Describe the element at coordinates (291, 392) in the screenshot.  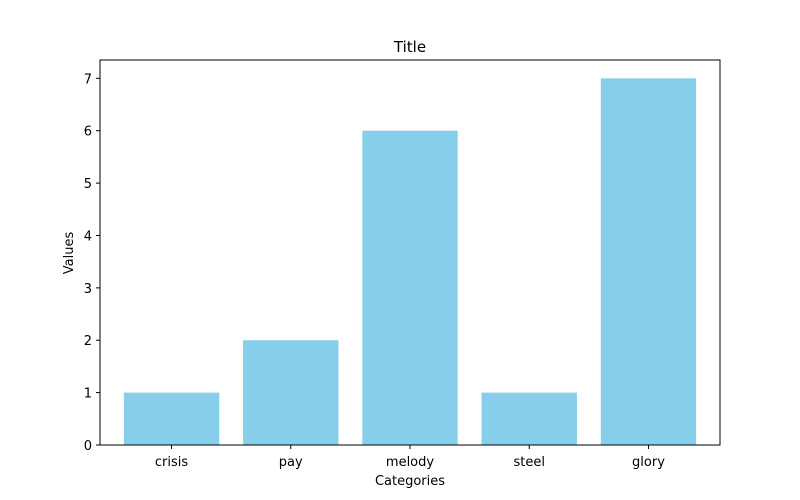
I see `bar-pay` at that location.